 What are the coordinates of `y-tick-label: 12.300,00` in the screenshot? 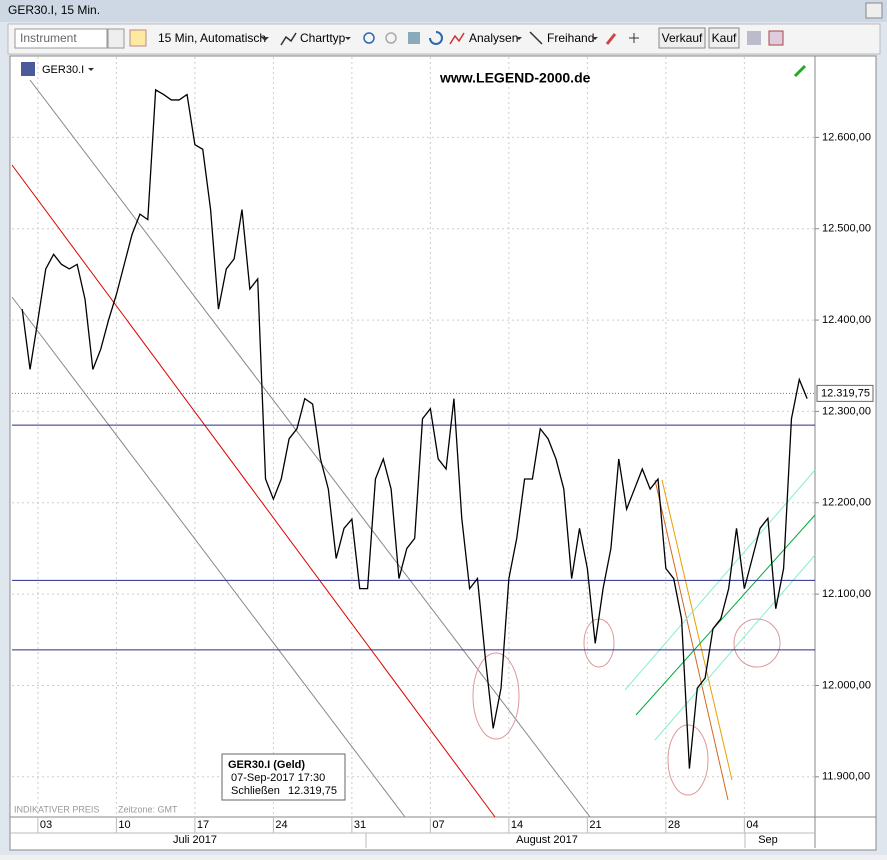 It's located at (846, 411).